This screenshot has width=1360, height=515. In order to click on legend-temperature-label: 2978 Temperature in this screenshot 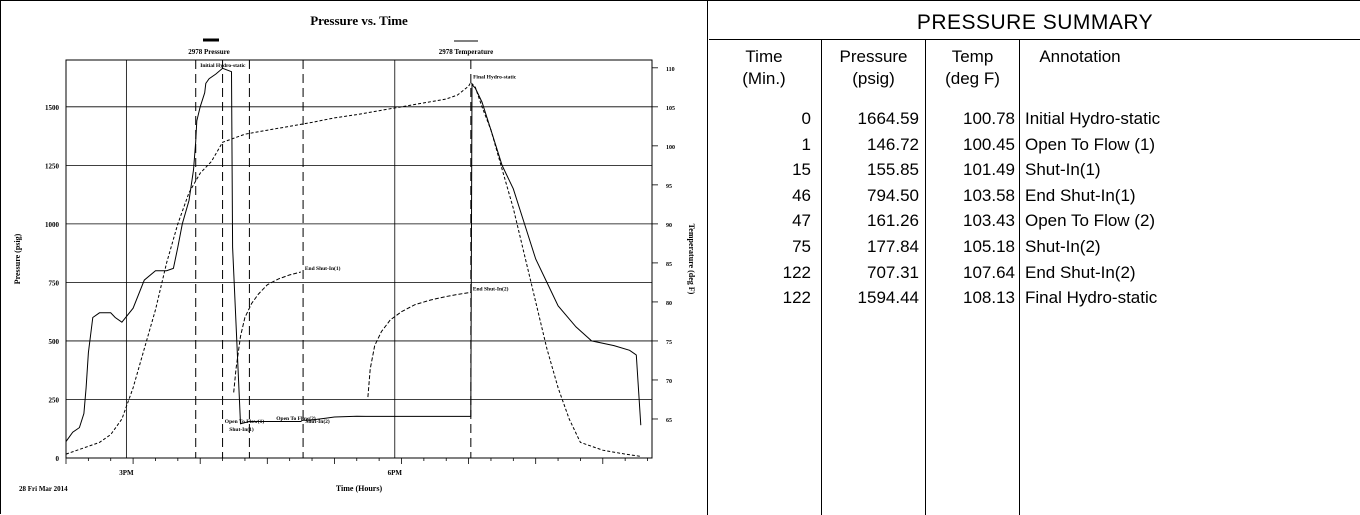, I will do `click(466, 52)`.